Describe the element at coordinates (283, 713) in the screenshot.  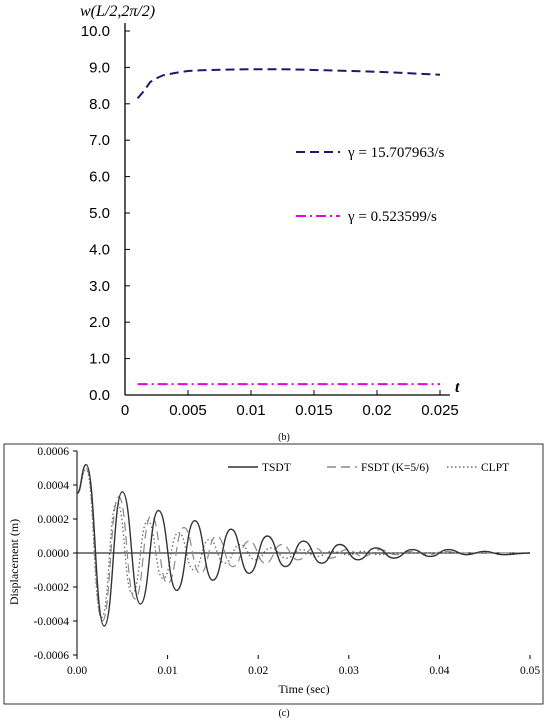
I see `chart-c-panel-label: (c)` at that location.